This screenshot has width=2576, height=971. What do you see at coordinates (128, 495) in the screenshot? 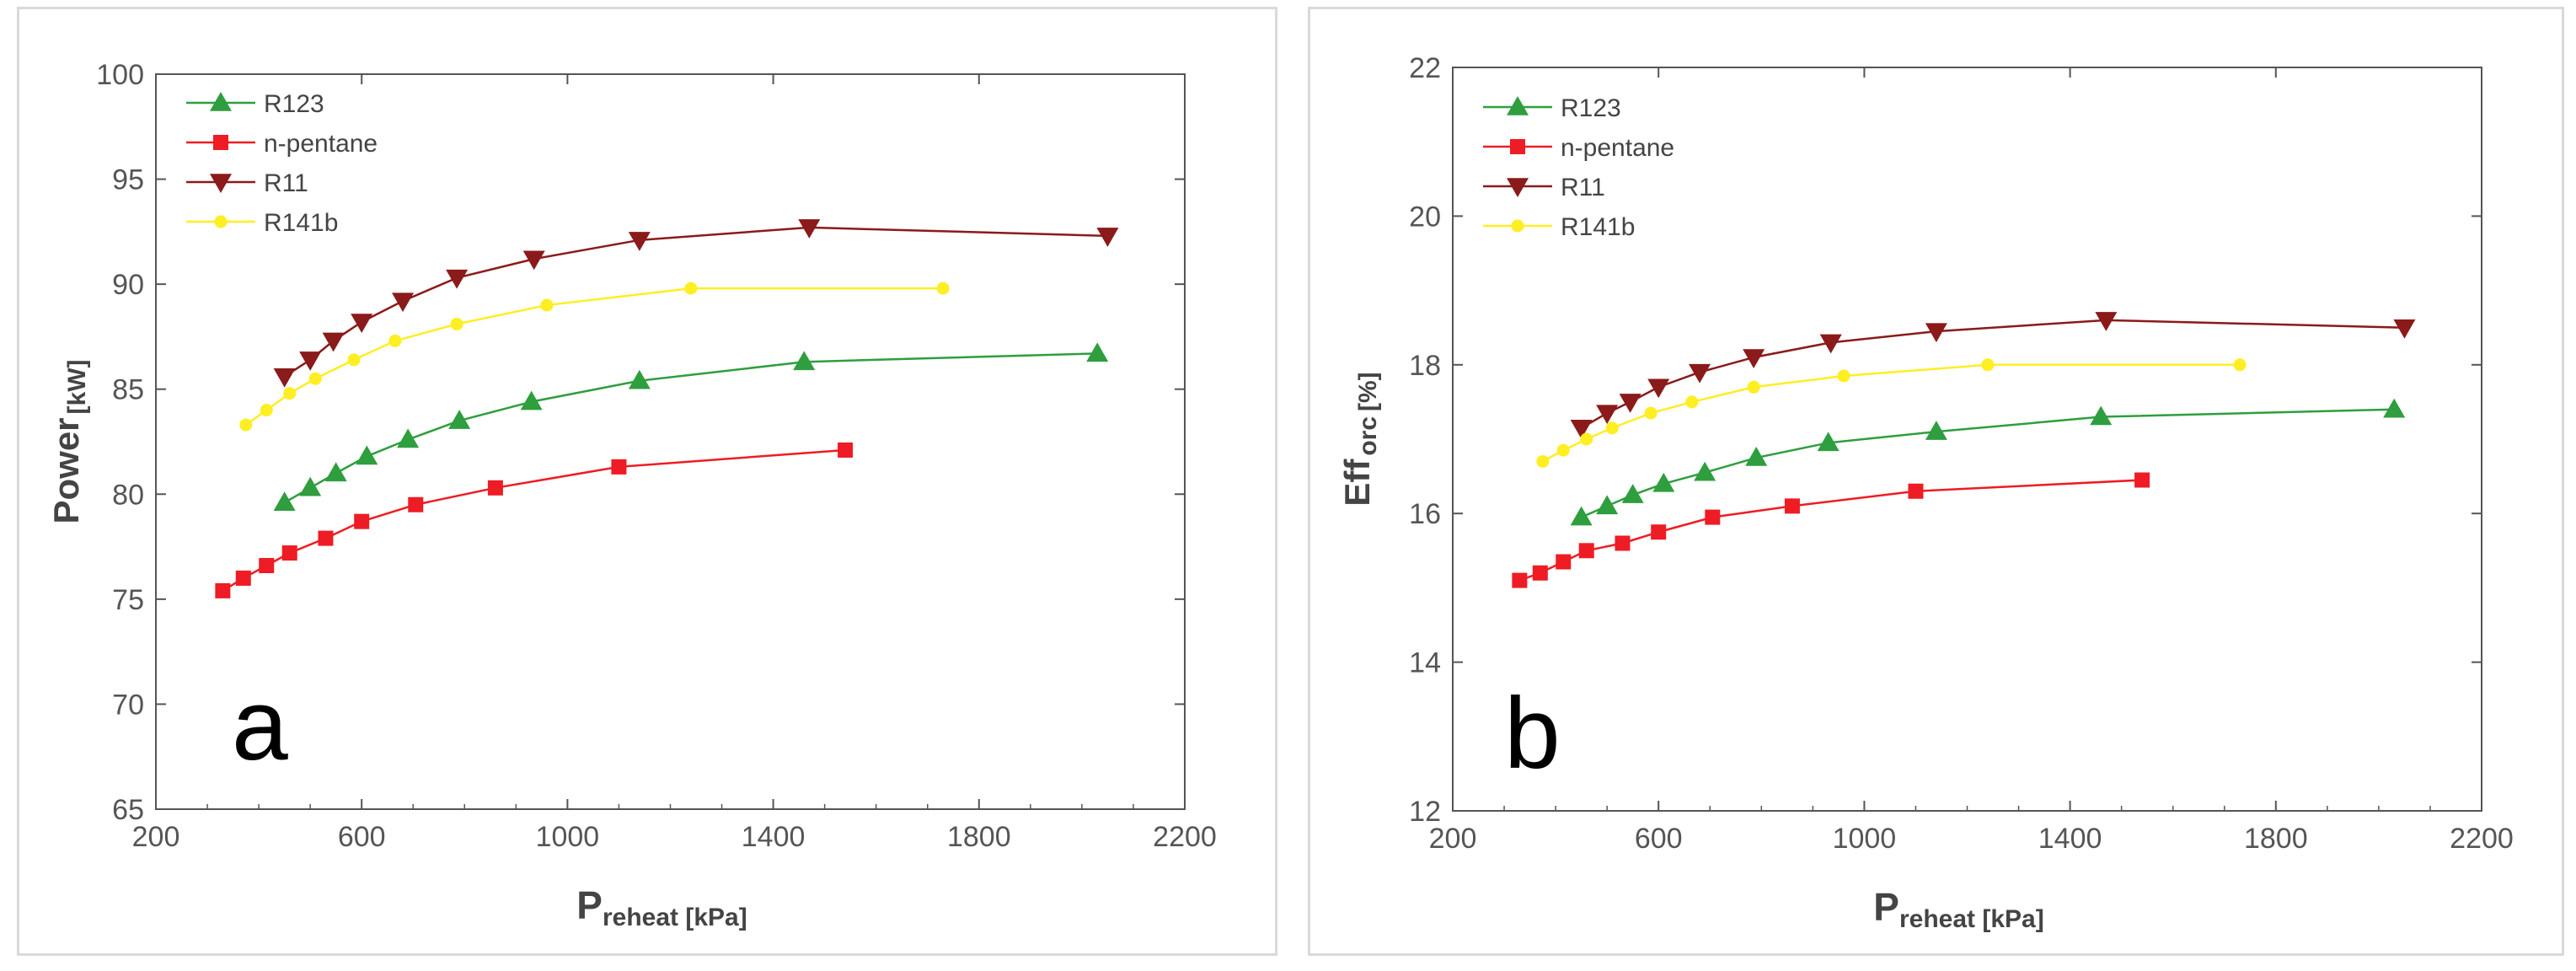
I see `chart0-y-tick-label: 80` at bounding box center [128, 495].